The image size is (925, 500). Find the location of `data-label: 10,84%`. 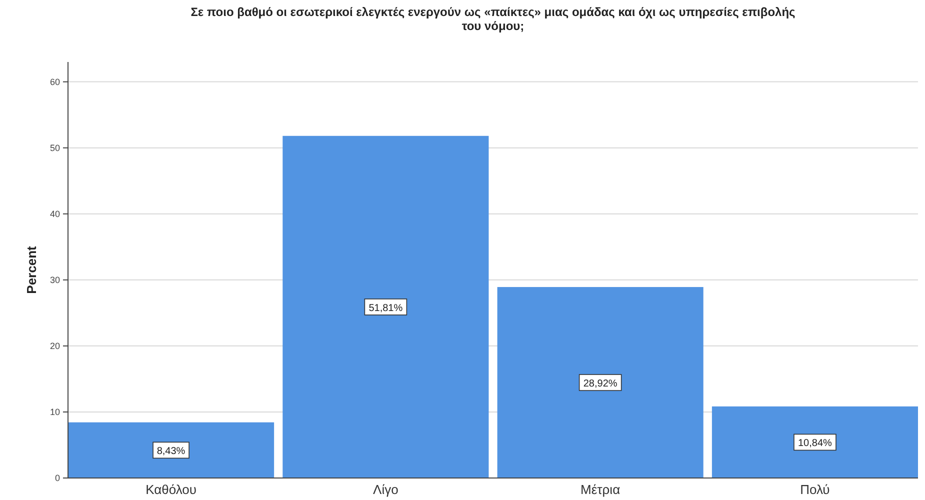

data-label: 10,84% is located at coordinates (815, 444).